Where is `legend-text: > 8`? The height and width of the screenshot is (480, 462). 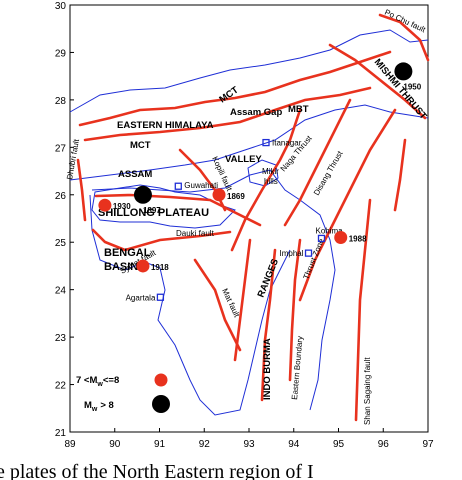
legend-text: > 8 is located at coordinates (106, 405).